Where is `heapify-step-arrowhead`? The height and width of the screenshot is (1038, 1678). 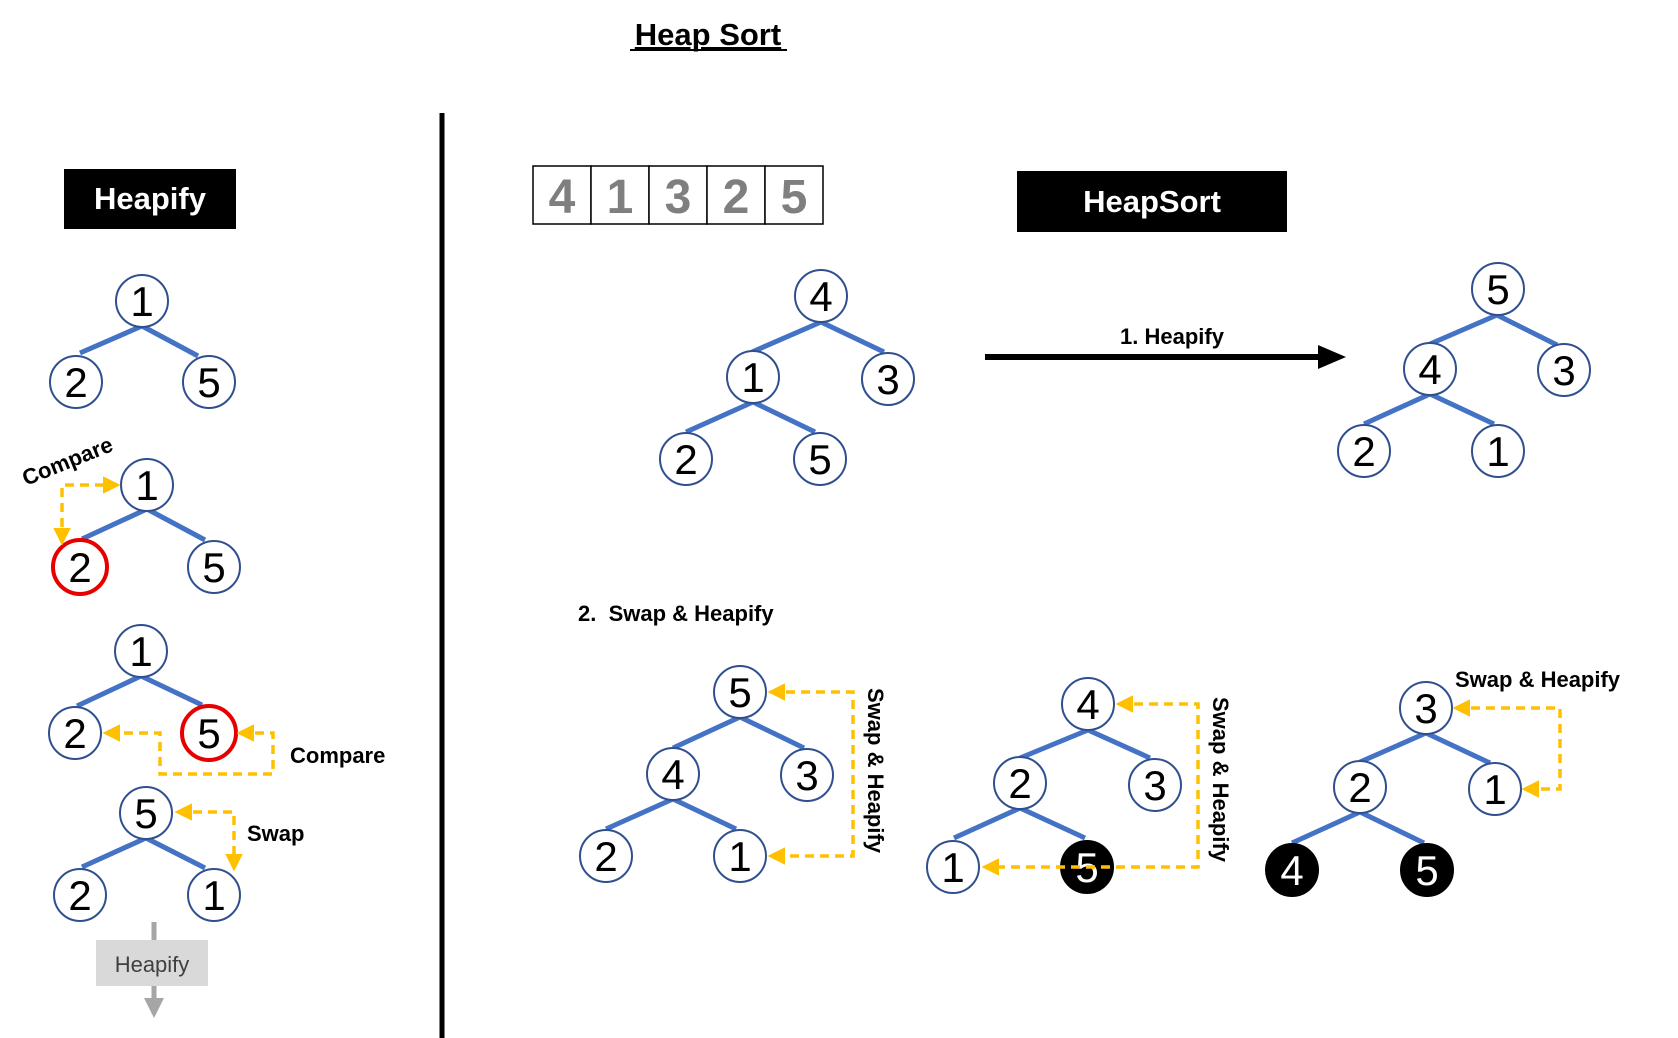 heapify-step-arrowhead is located at coordinates (1332, 357).